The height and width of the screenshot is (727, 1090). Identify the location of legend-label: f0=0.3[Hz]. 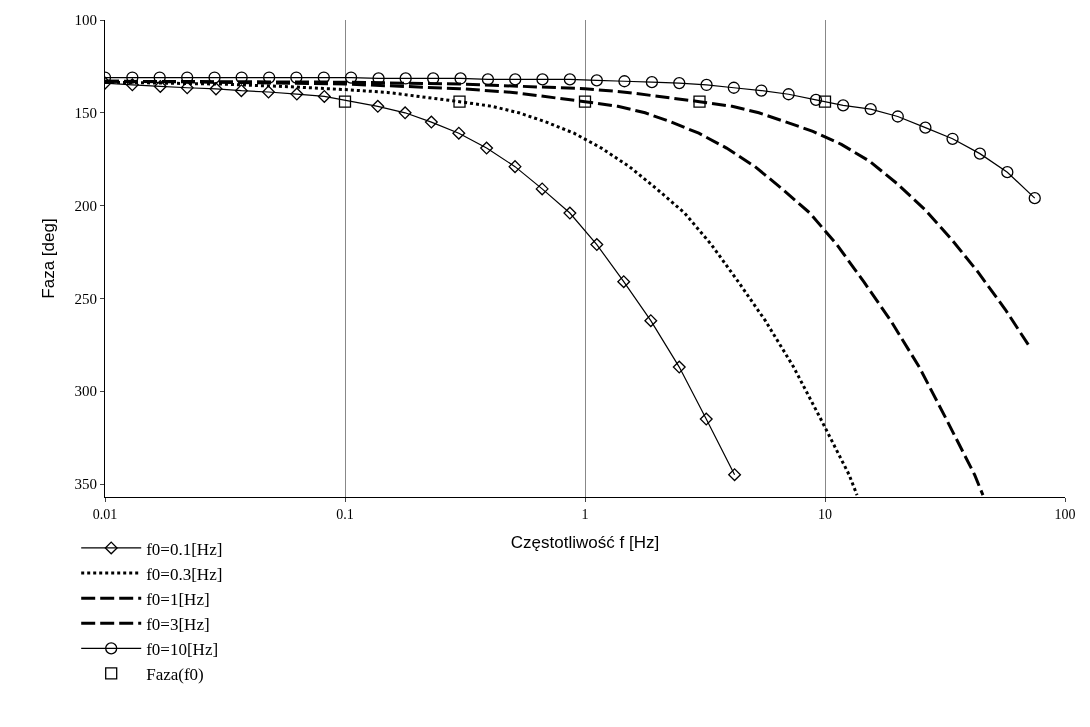
(184, 574).